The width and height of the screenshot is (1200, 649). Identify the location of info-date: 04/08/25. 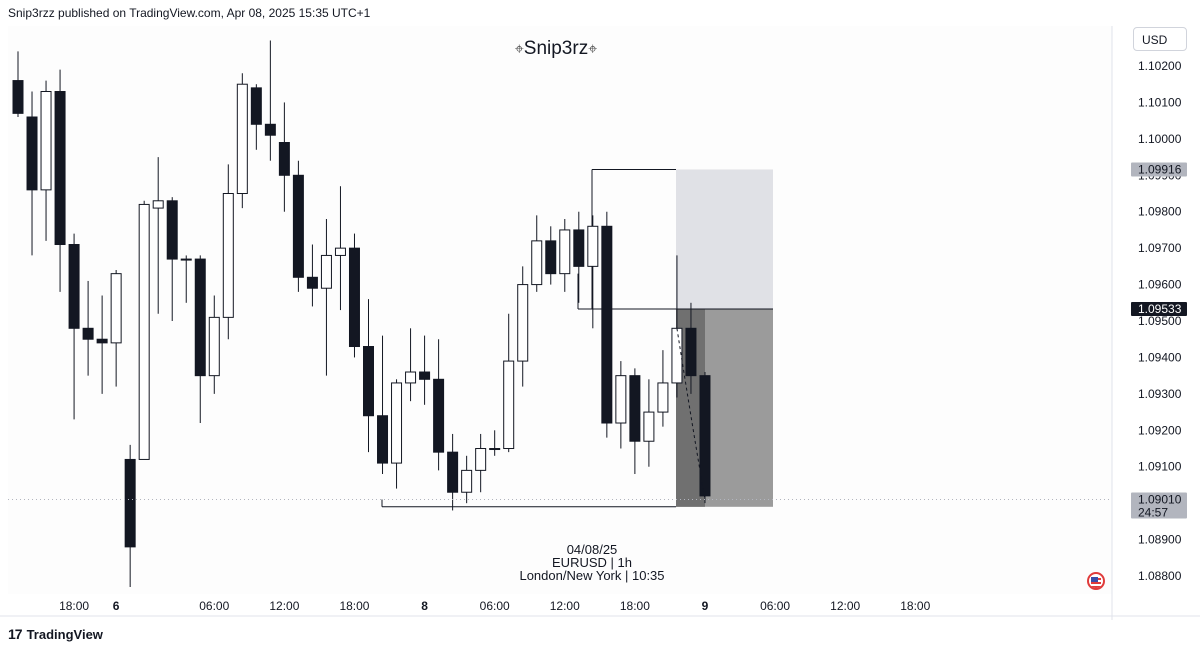
(592, 549).